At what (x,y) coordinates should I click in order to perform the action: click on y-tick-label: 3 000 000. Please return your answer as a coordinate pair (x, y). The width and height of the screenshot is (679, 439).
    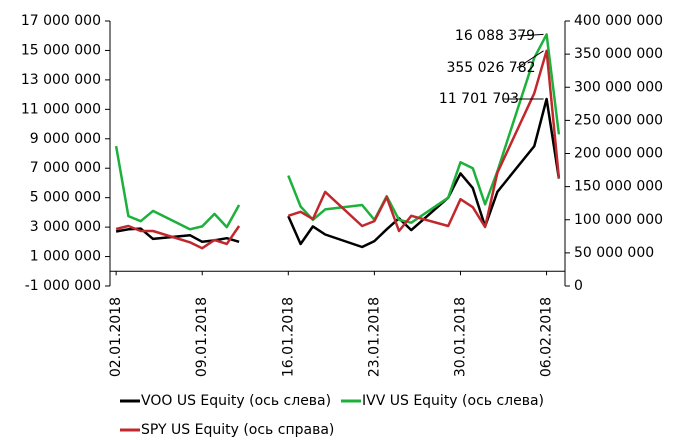
    Looking at the image, I should click on (65, 227).